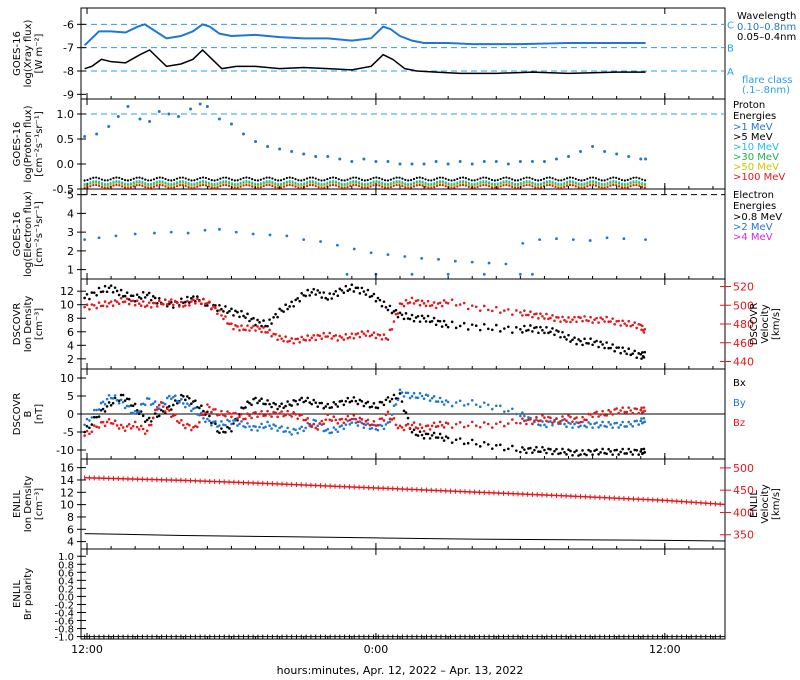  What do you see at coordinates (64, 613) in the screenshot?
I see `y-tick-label: -0.4` at bounding box center [64, 613].